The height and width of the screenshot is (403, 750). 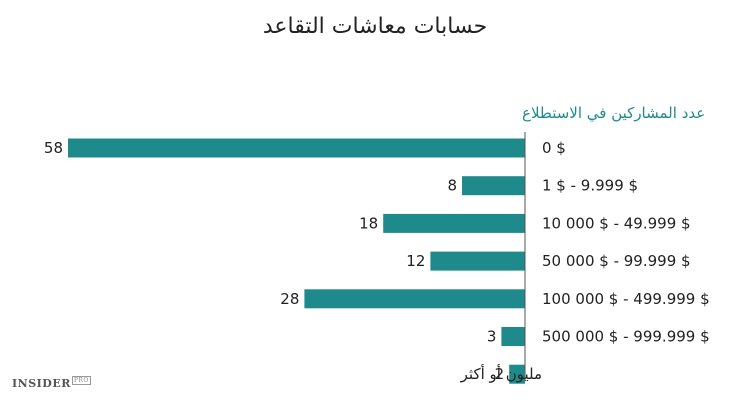 I want to click on category-label-1: 1 $ - 9.999 $, so click(x=590, y=186).